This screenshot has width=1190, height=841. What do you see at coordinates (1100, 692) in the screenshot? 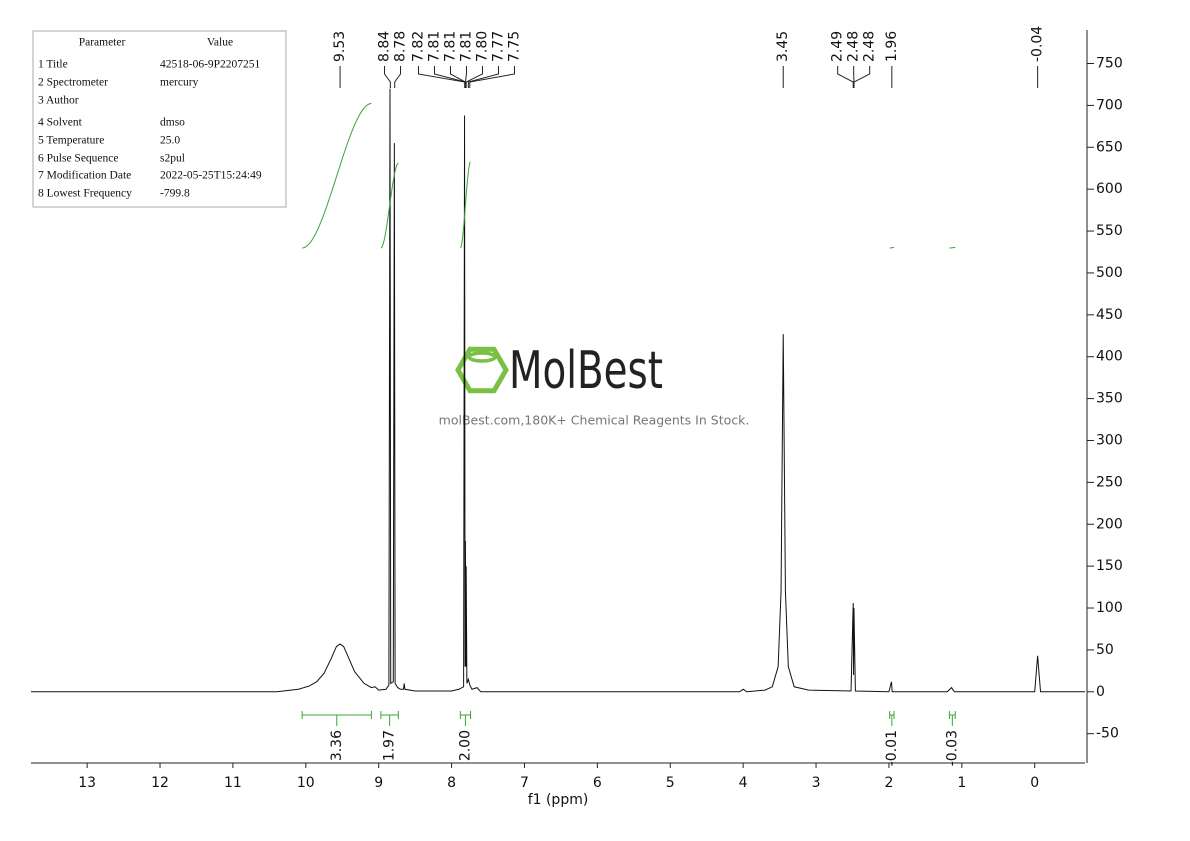
I see `y-tick-label: 0` at bounding box center [1100, 692].